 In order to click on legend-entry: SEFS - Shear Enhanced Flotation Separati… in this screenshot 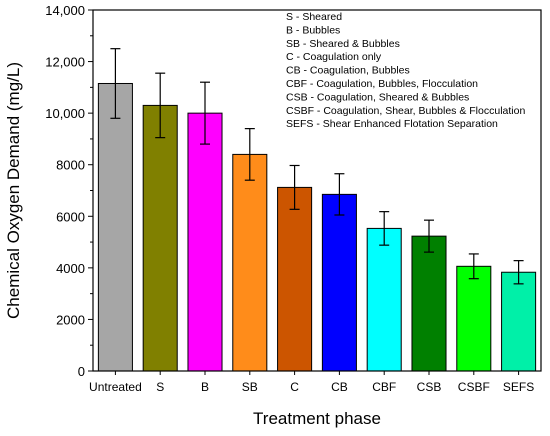, I will do `click(392, 124)`.